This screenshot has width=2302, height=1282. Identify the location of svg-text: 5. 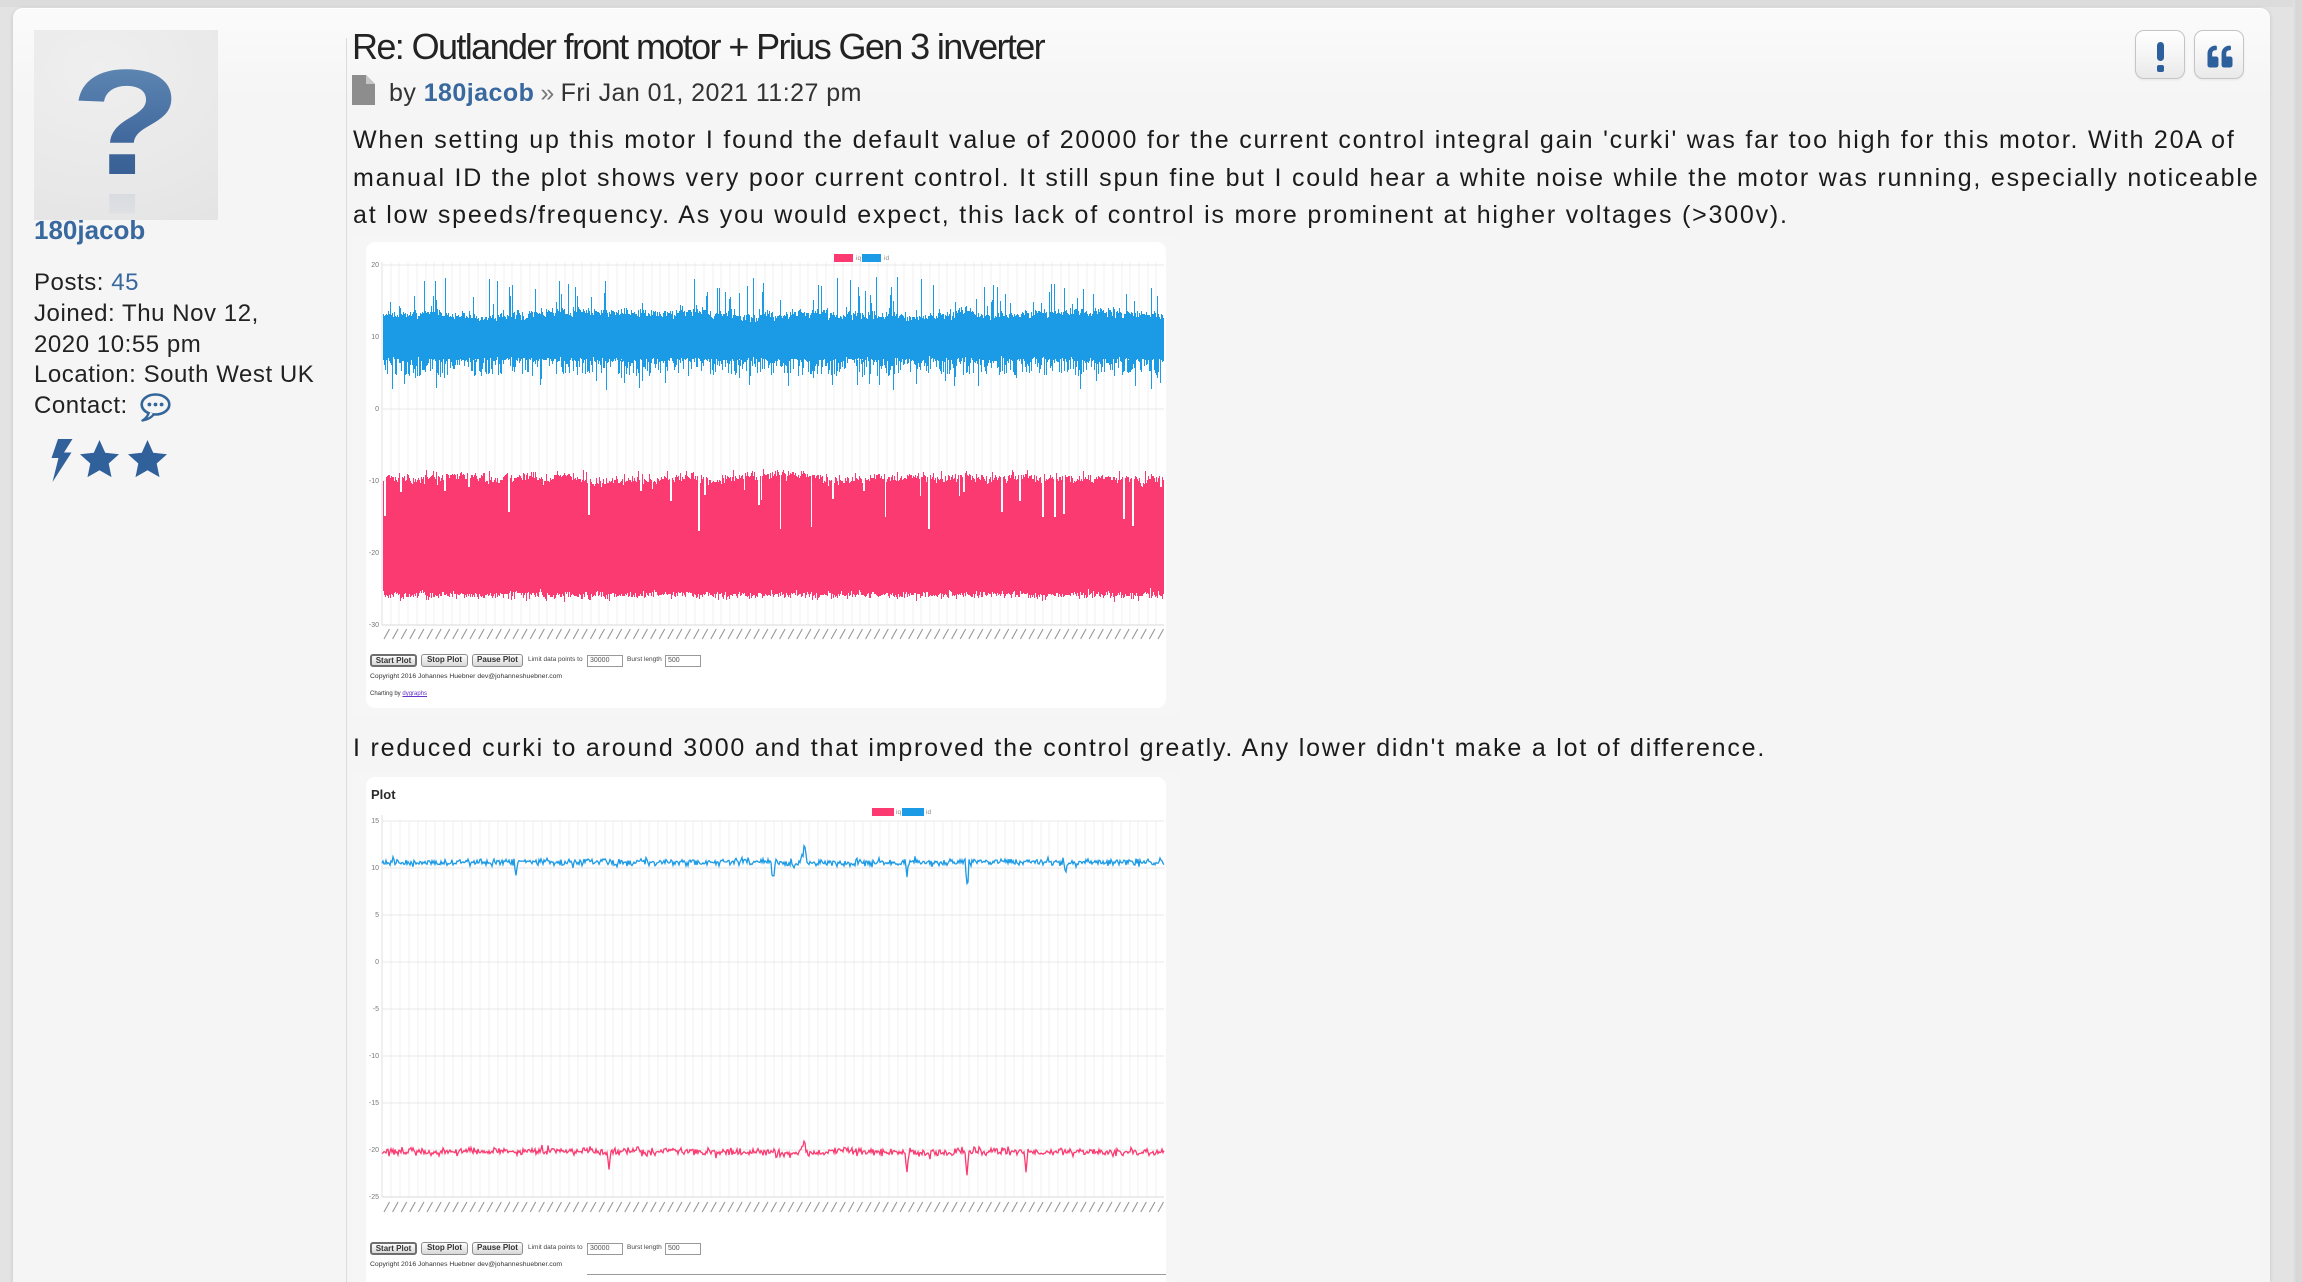
(377, 915).